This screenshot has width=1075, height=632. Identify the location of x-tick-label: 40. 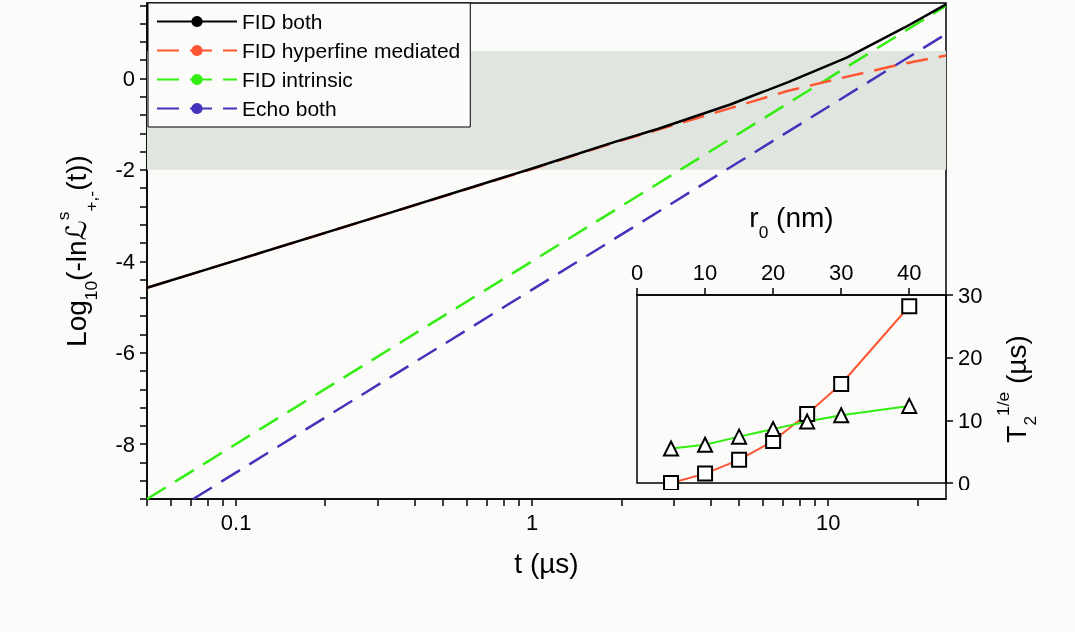
(909, 272).